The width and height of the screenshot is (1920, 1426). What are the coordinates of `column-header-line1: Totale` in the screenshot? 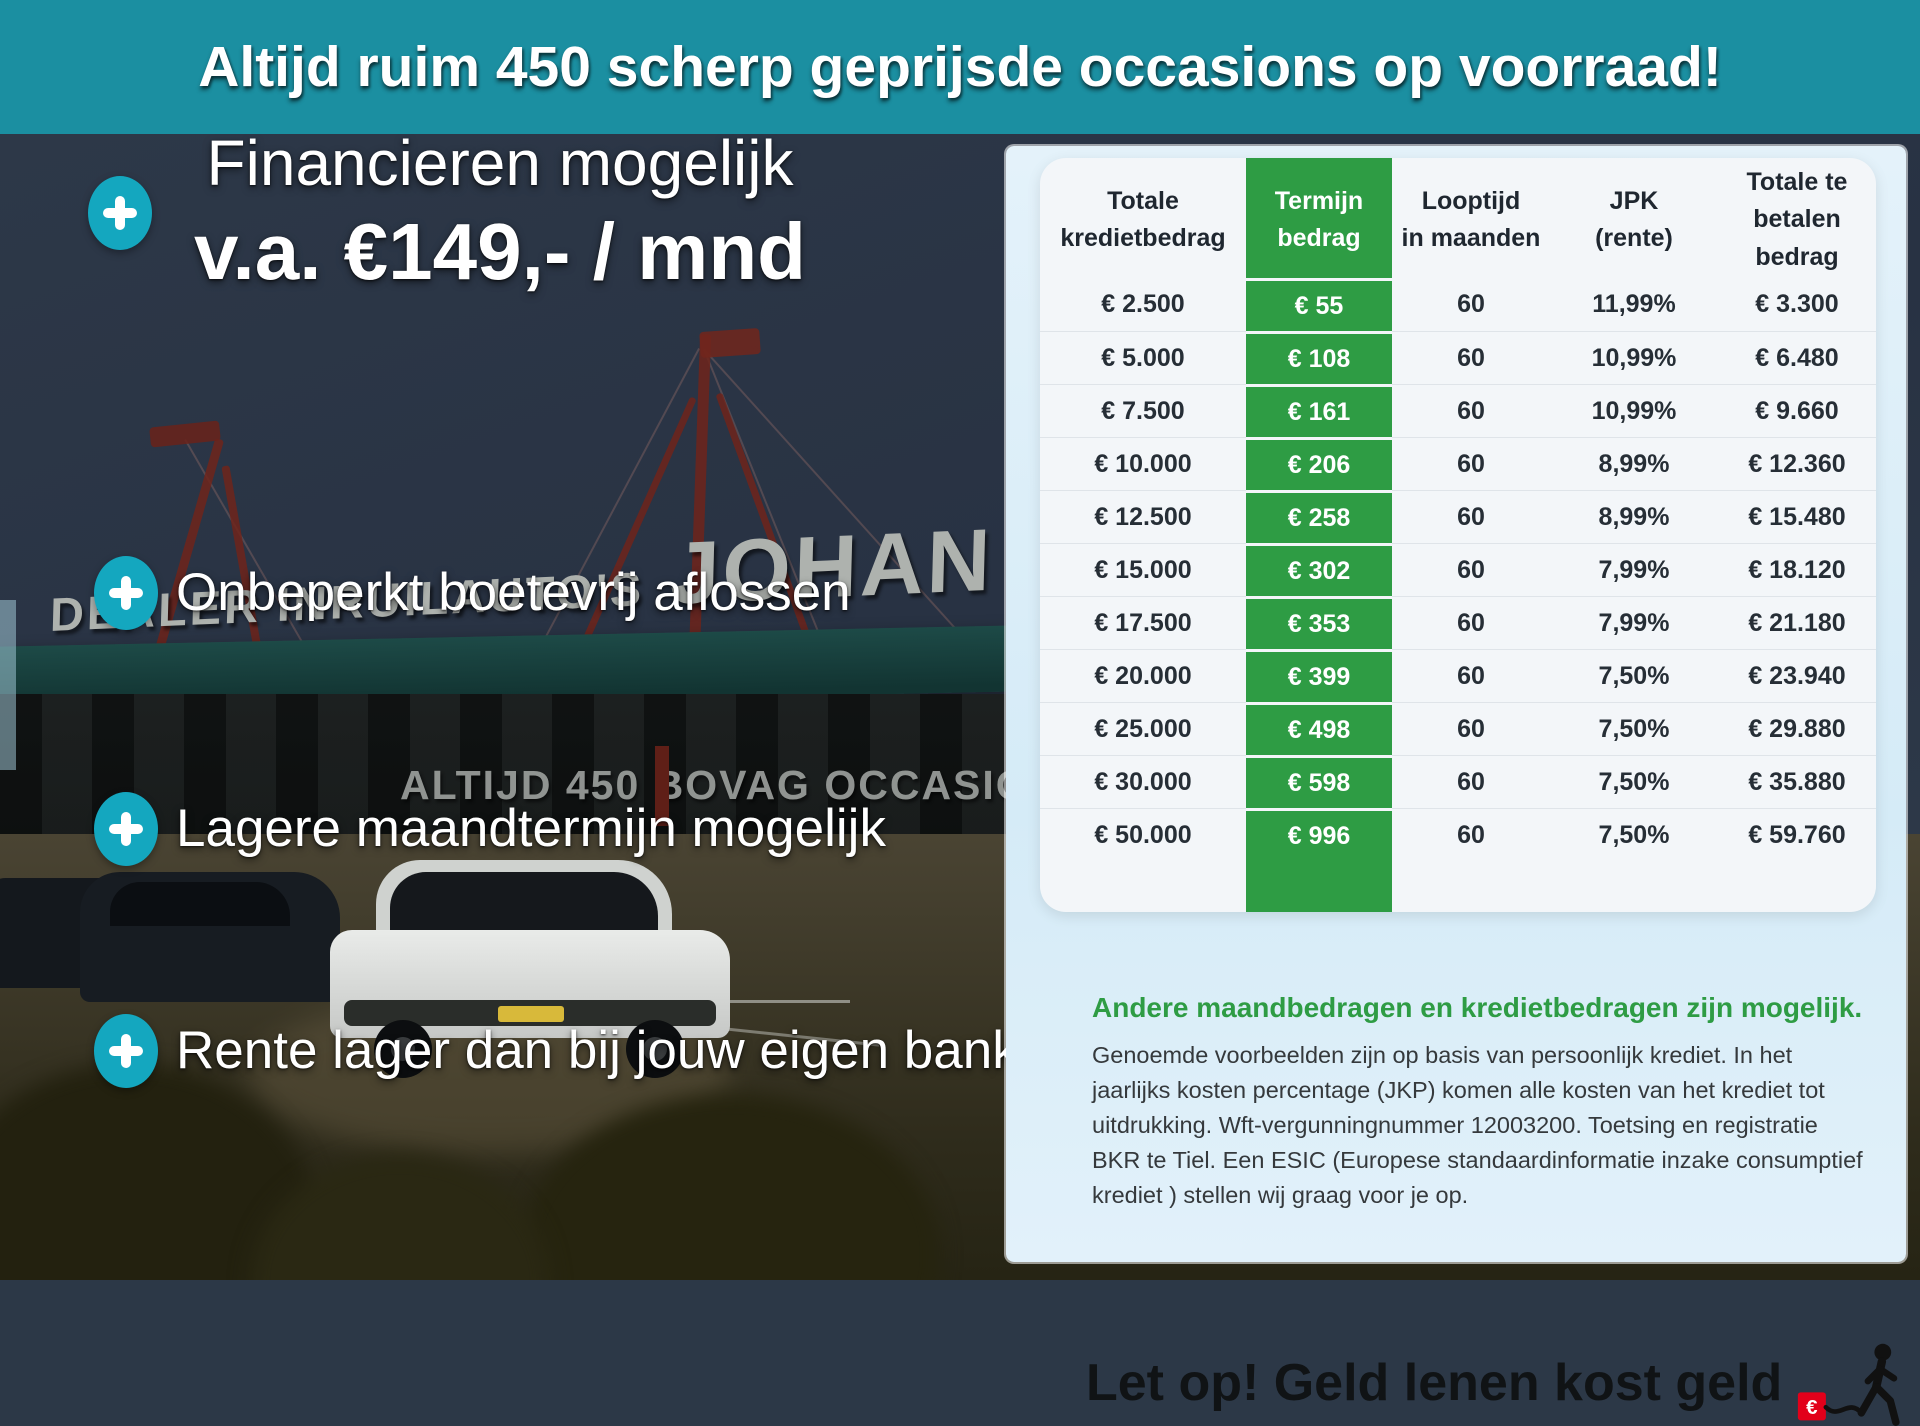 It's located at (1143, 200).